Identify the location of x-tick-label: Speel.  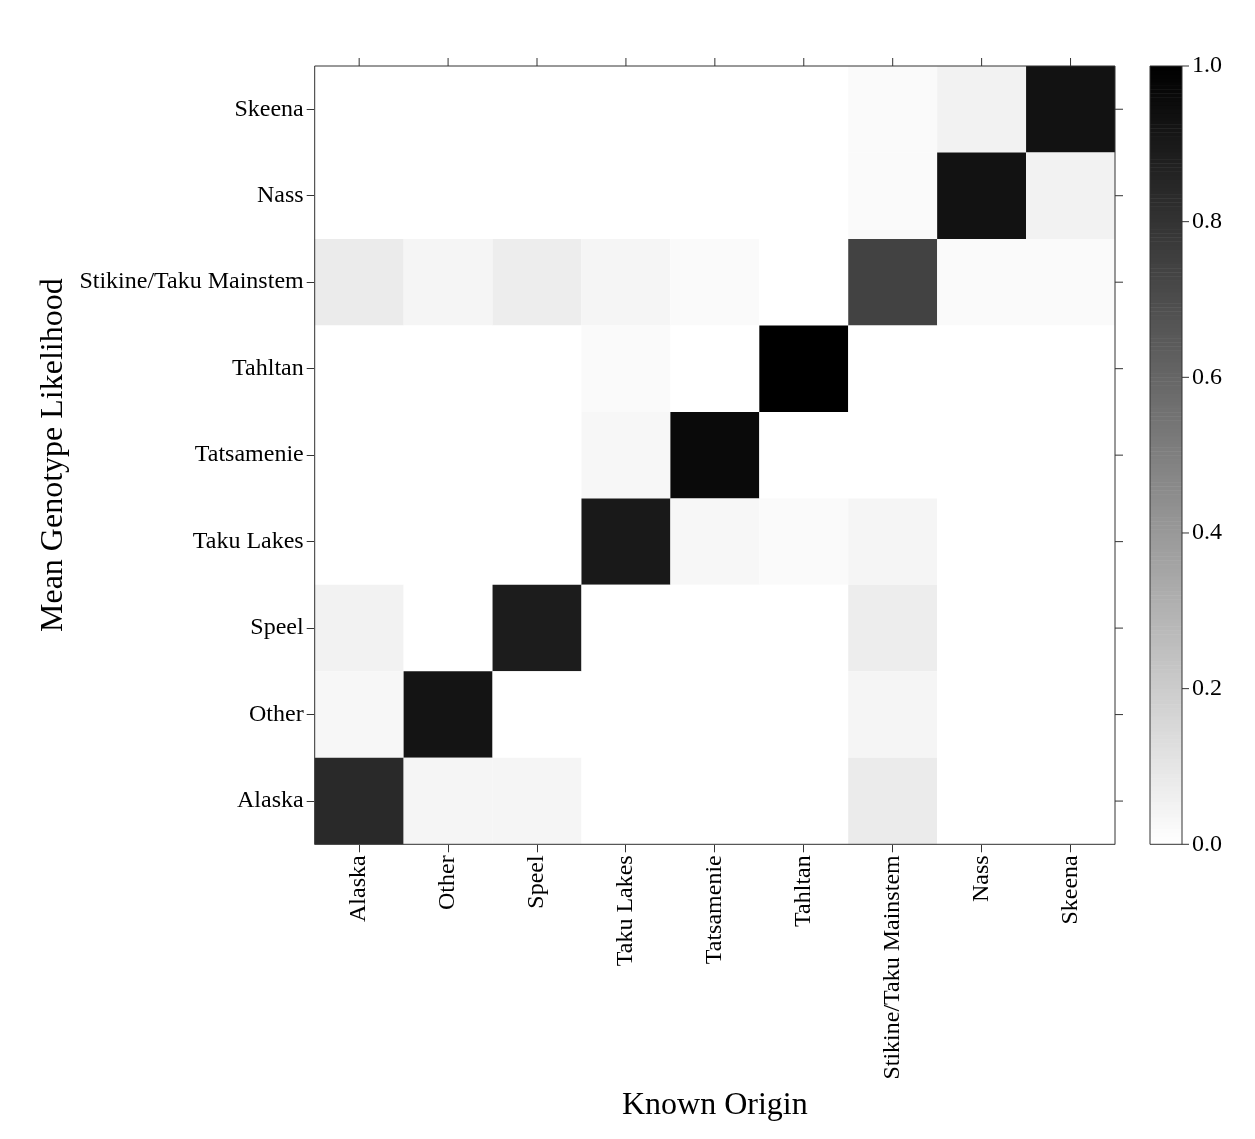
(535, 881).